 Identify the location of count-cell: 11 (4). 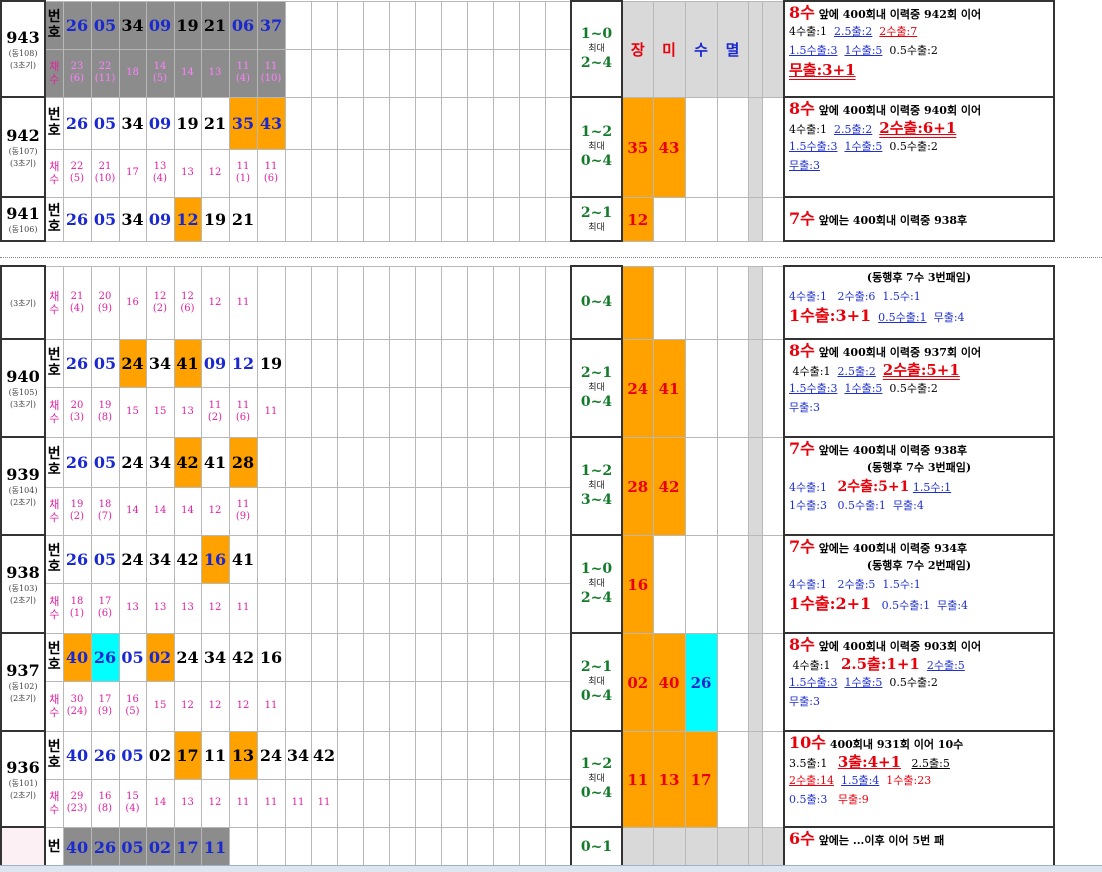
(243, 73).